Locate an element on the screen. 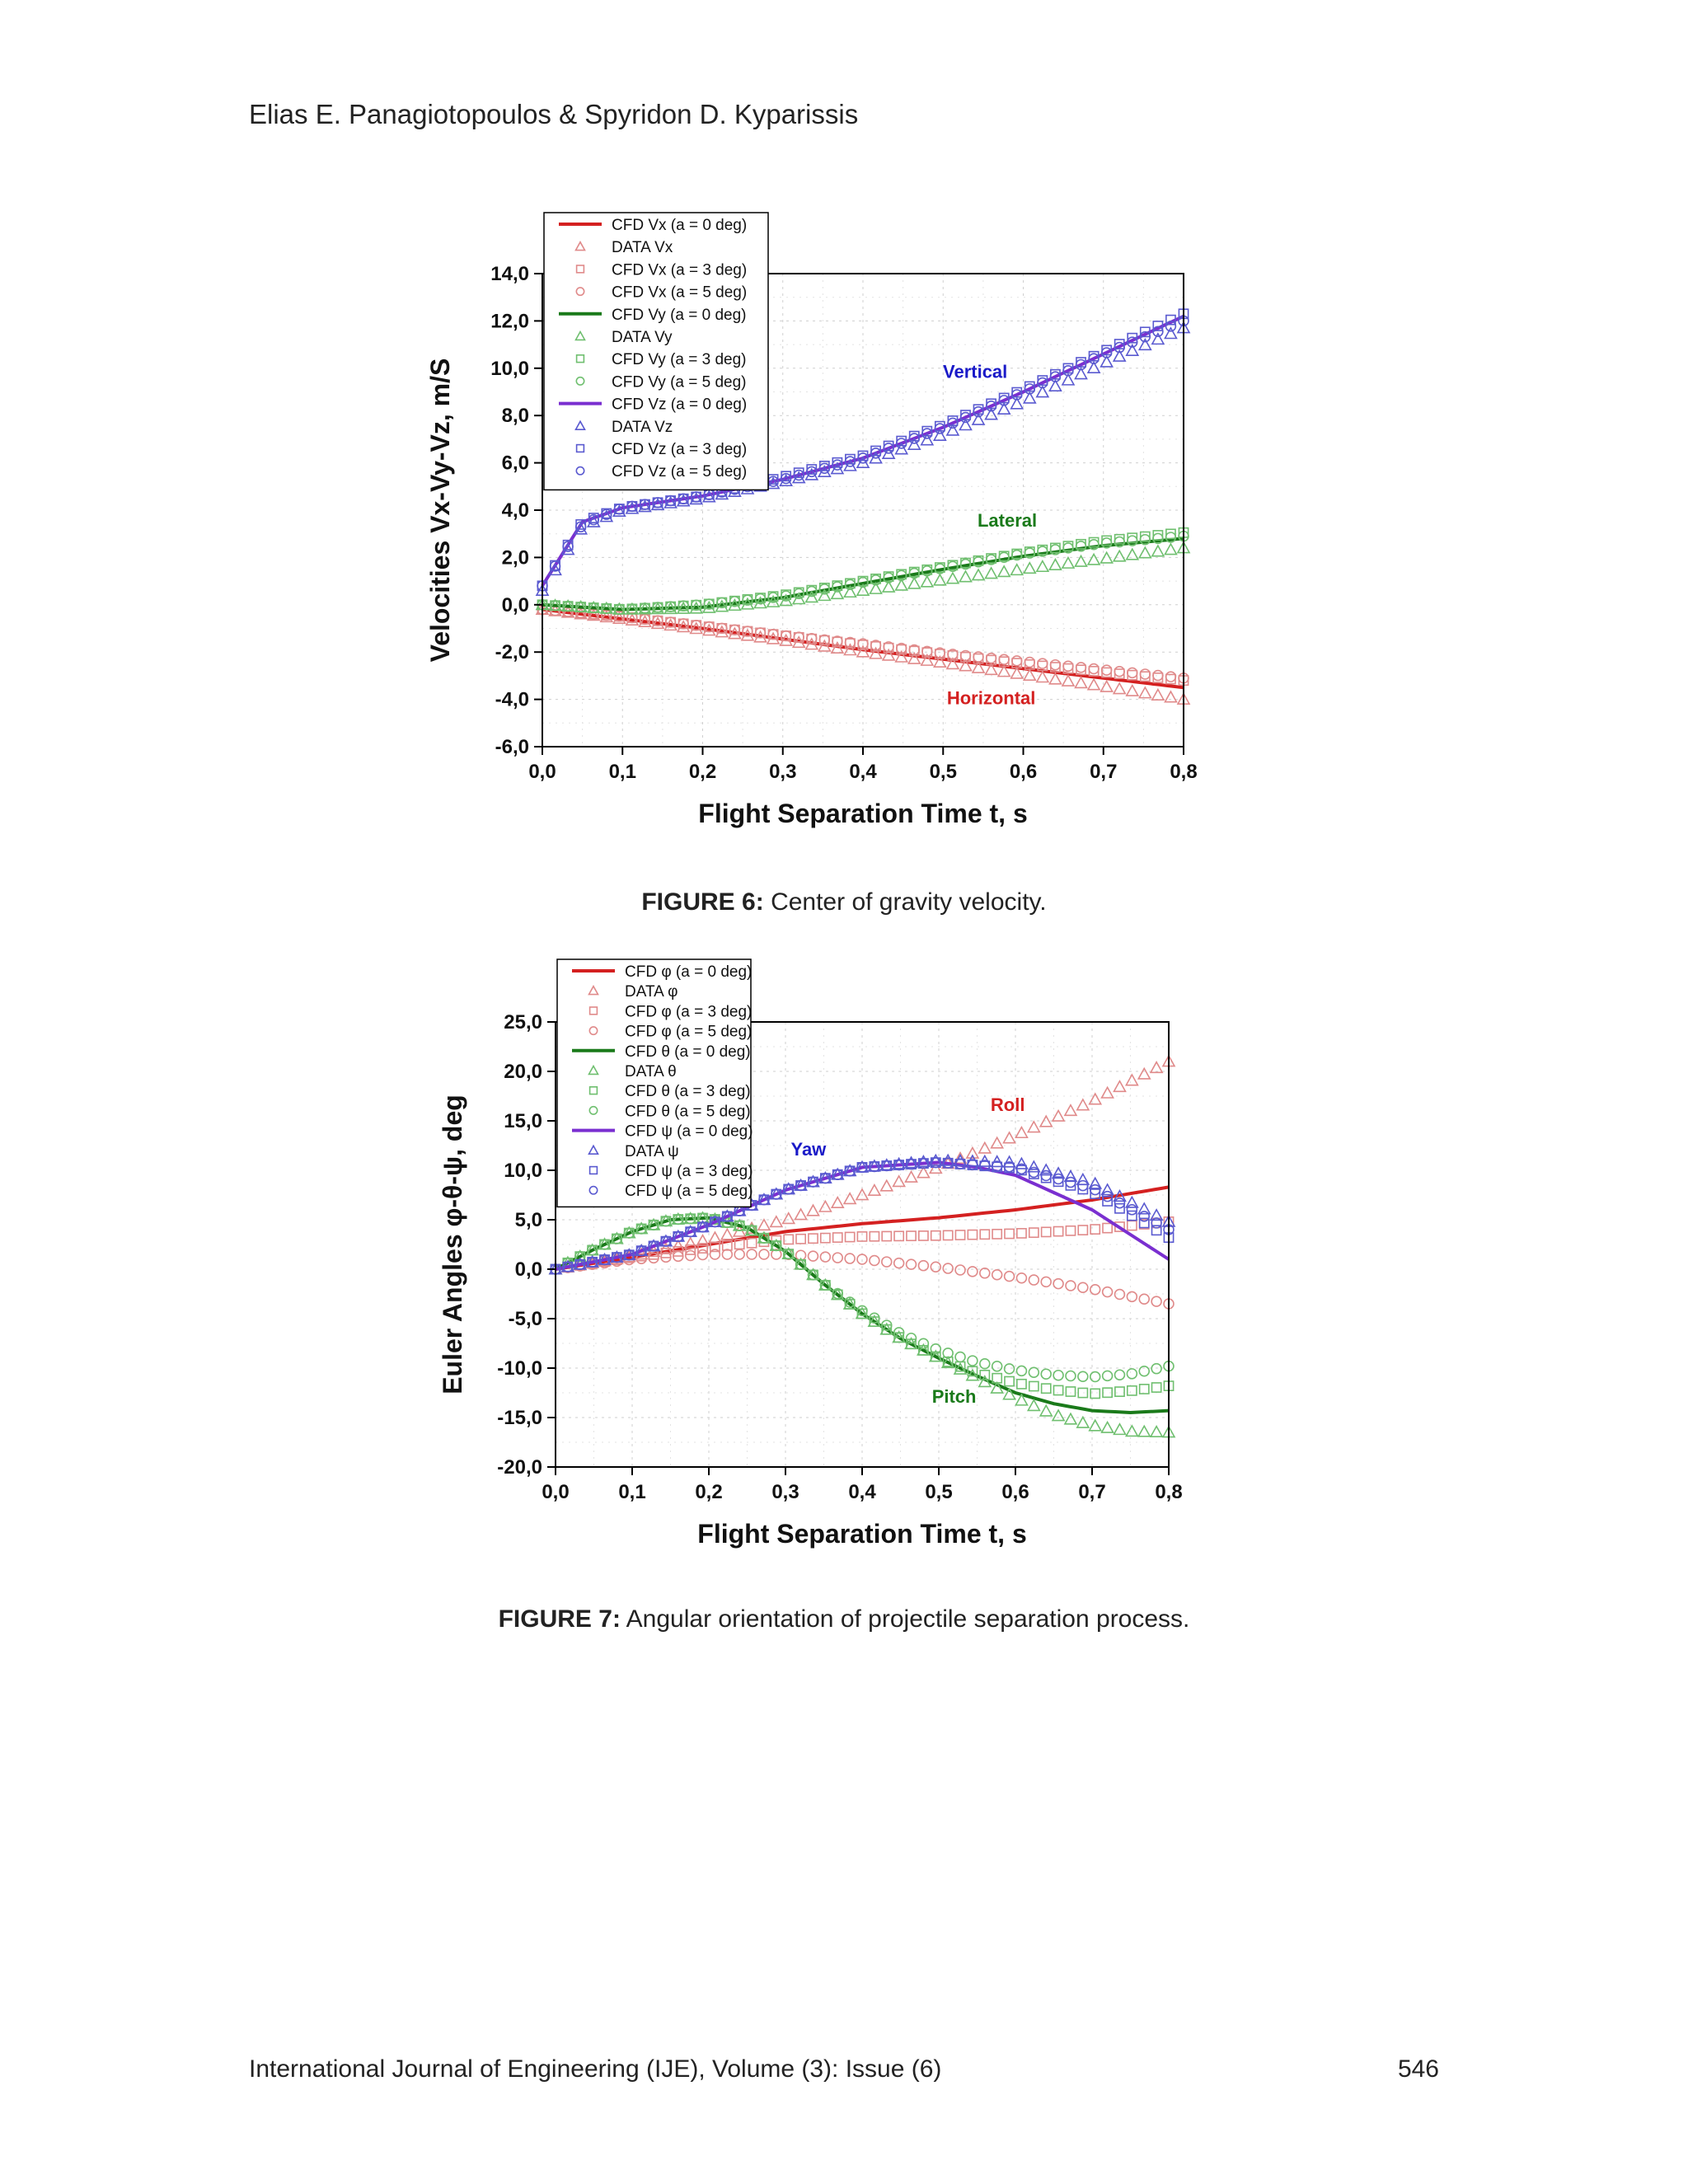 This screenshot has width=1688, height=2184. series-annotation: Lateral is located at coordinates (1008, 520).